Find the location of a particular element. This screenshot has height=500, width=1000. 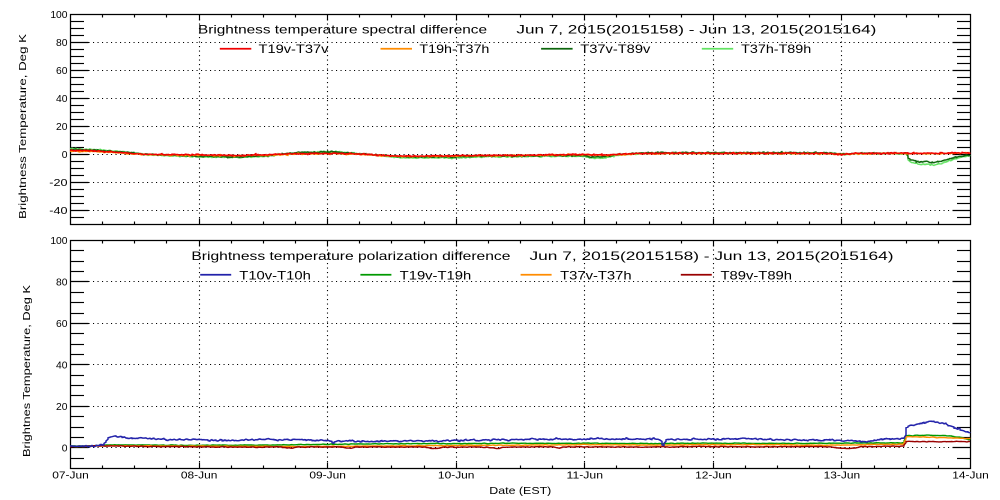

svg-text: T19v-T19h is located at coordinates (436, 275).